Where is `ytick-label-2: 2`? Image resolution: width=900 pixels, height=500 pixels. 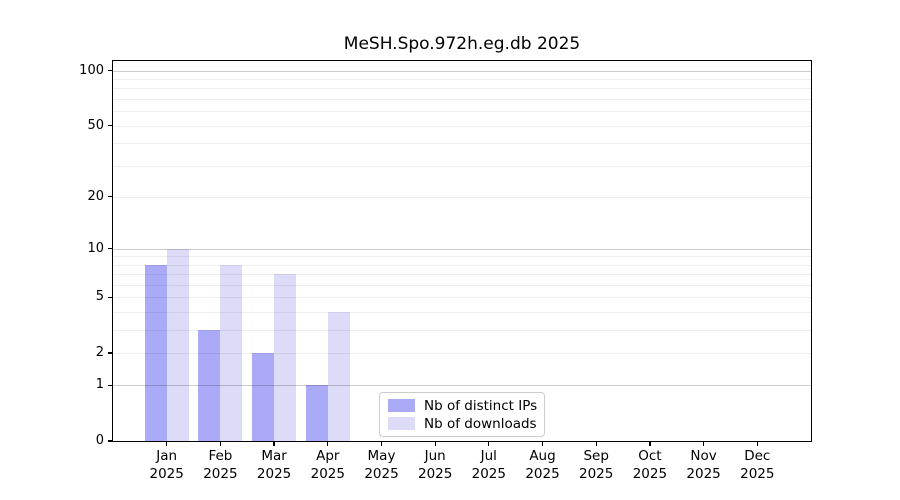 ytick-label-2: 2 is located at coordinates (99, 352).